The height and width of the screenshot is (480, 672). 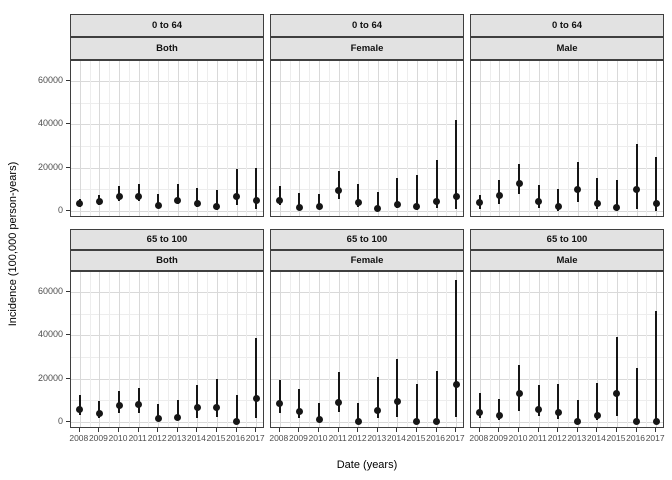 What do you see at coordinates (567, 260) in the screenshot?
I see `facet-strip-sex: Male` at bounding box center [567, 260].